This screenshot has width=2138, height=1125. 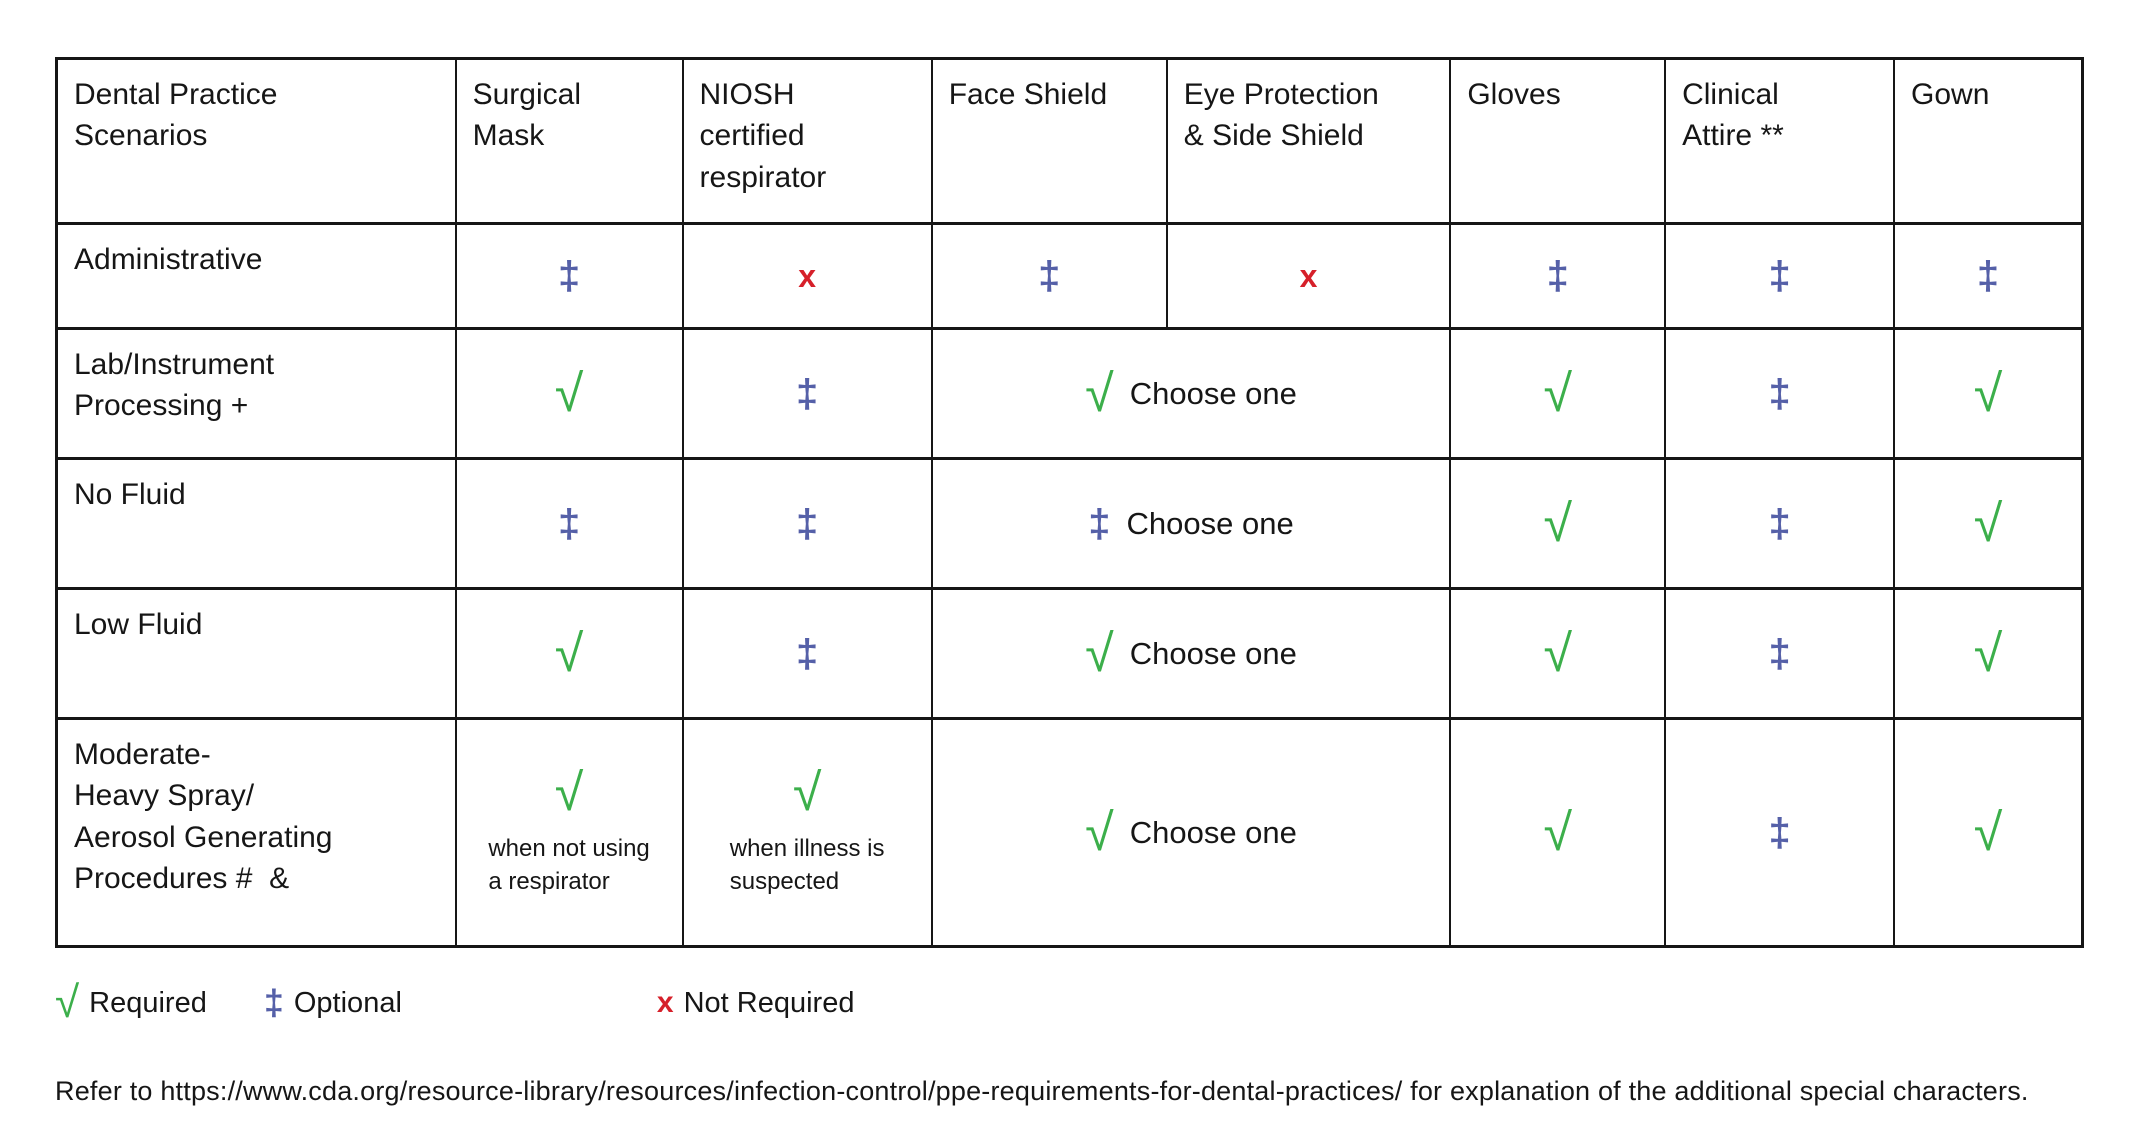 What do you see at coordinates (256, 276) in the screenshot?
I see `row-label: Administrative` at bounding box center [256, 276].